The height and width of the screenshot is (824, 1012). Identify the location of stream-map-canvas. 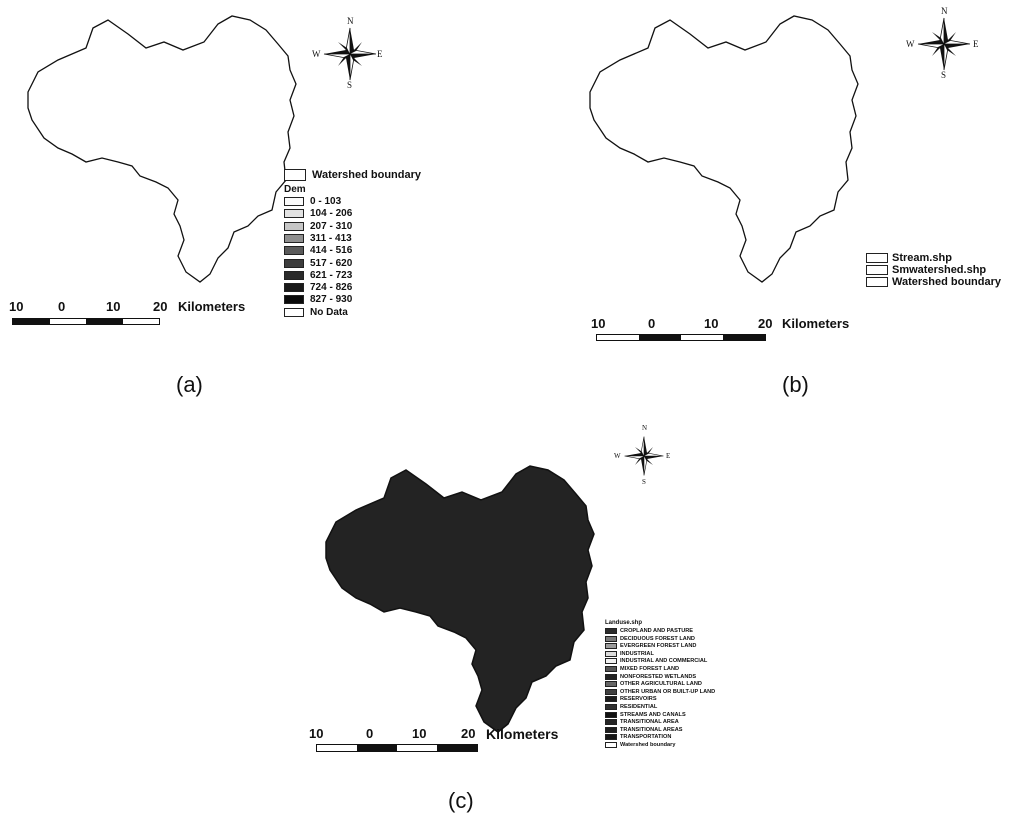
(724, 149).